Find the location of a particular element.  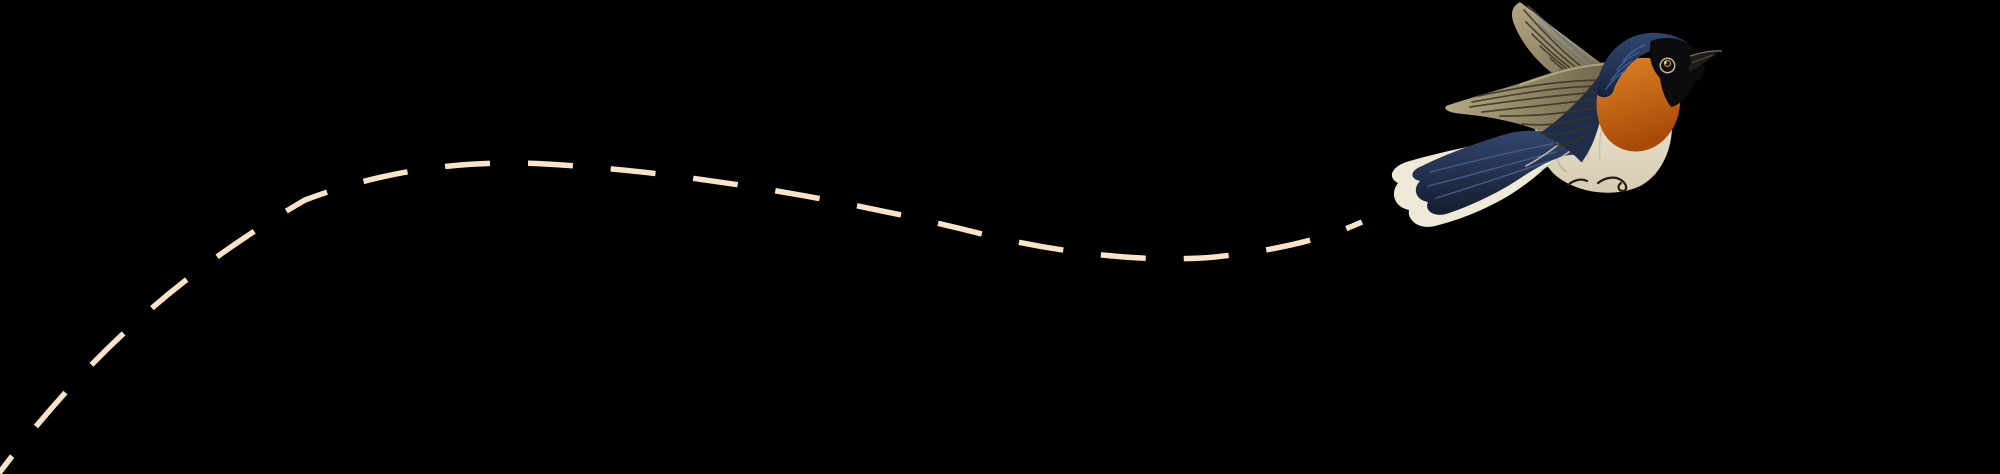

bird-eye-pupil is located at coordinates (1667, 65).